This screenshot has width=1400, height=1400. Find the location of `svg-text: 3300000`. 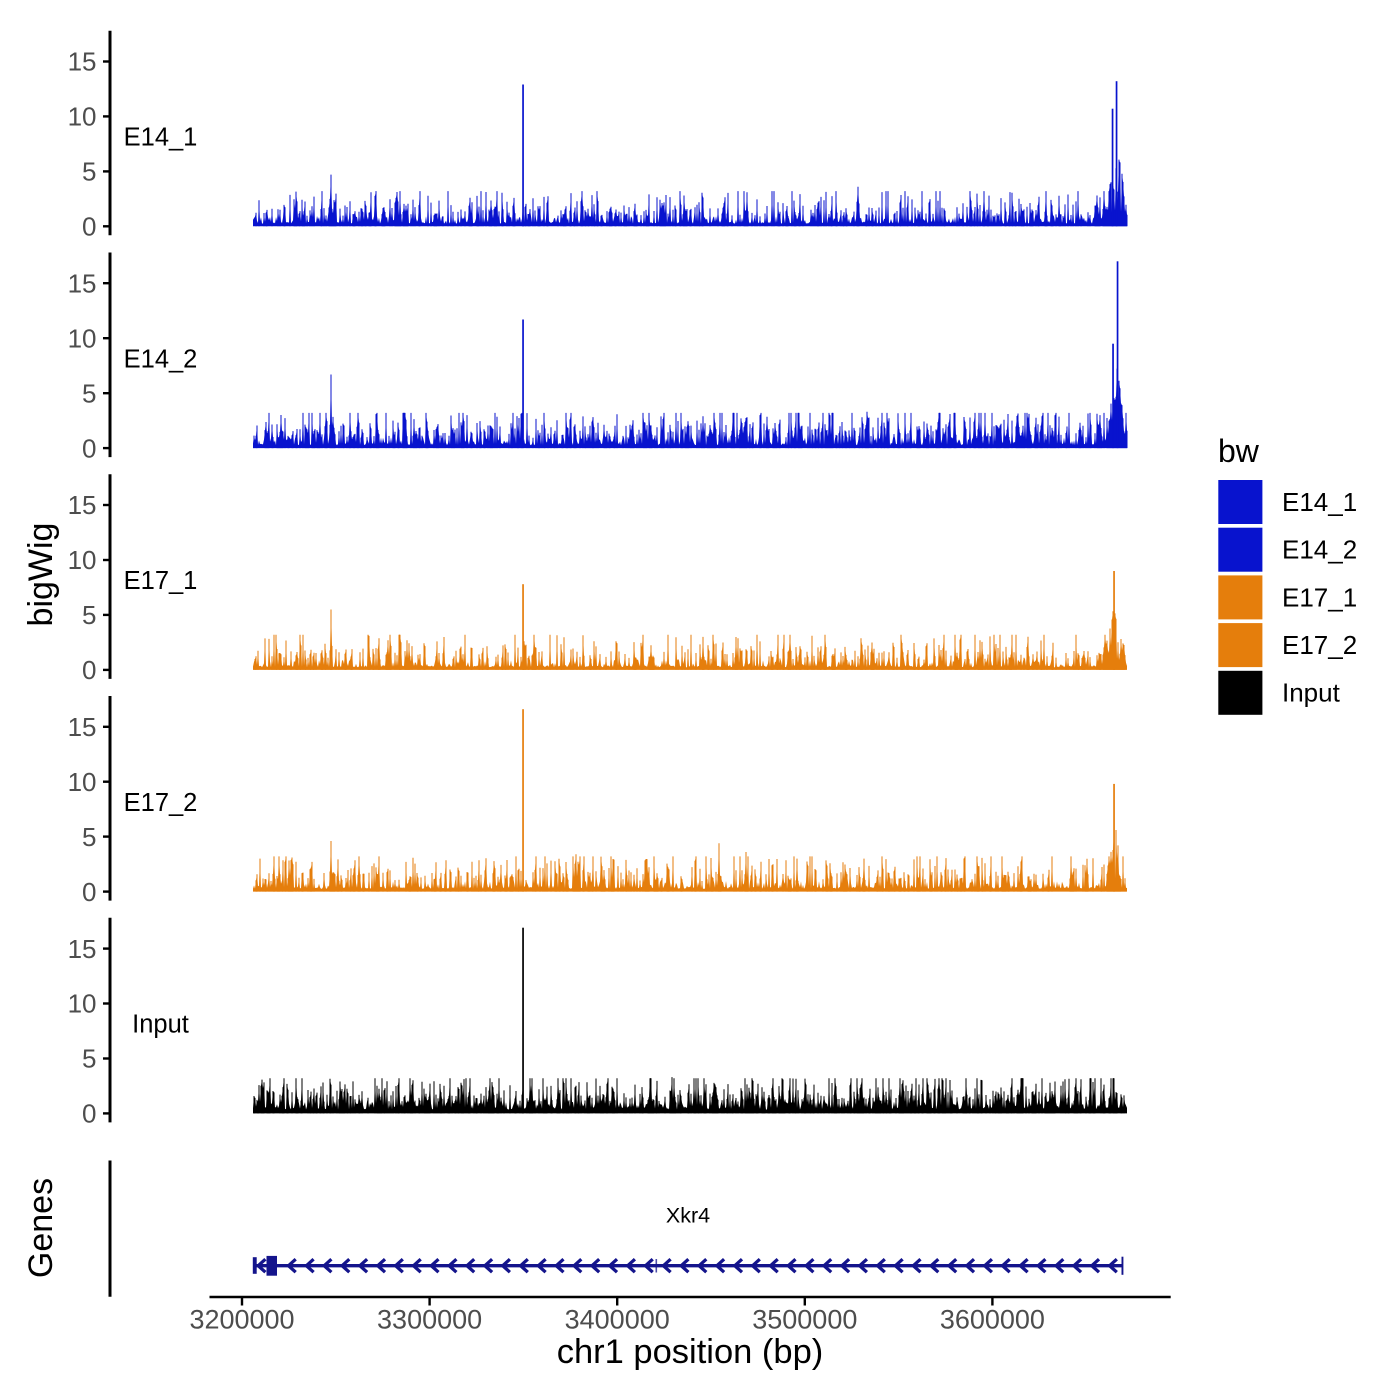

svg-text: 3300000 is located at coordinates (429, 1320).